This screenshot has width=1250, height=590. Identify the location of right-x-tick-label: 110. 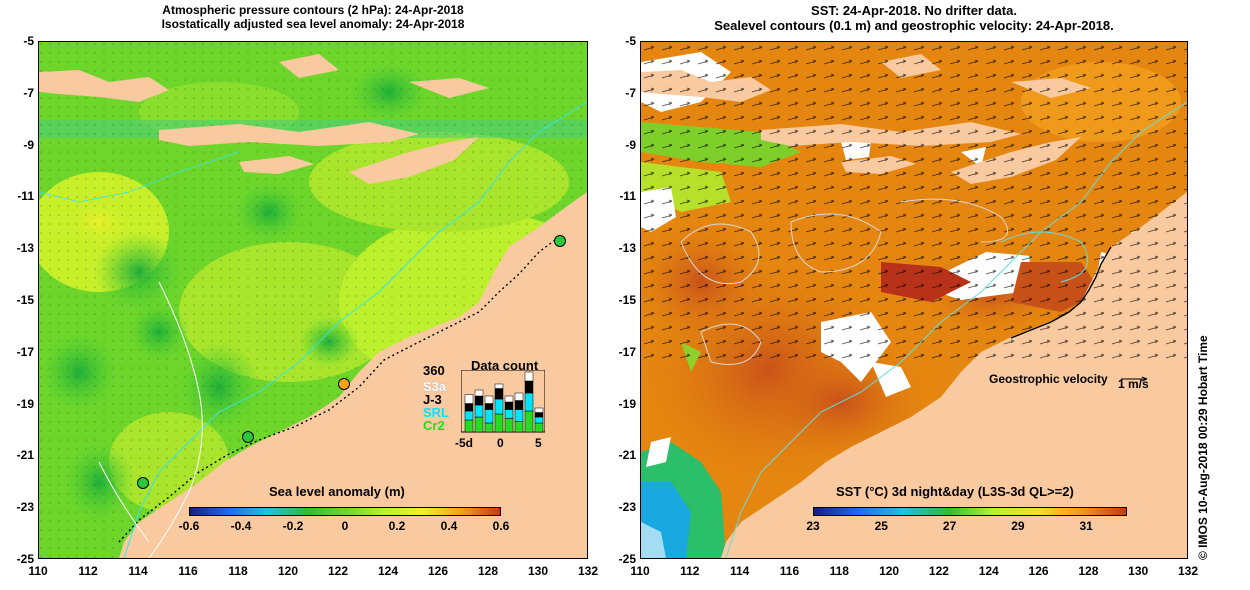
(640, 571).